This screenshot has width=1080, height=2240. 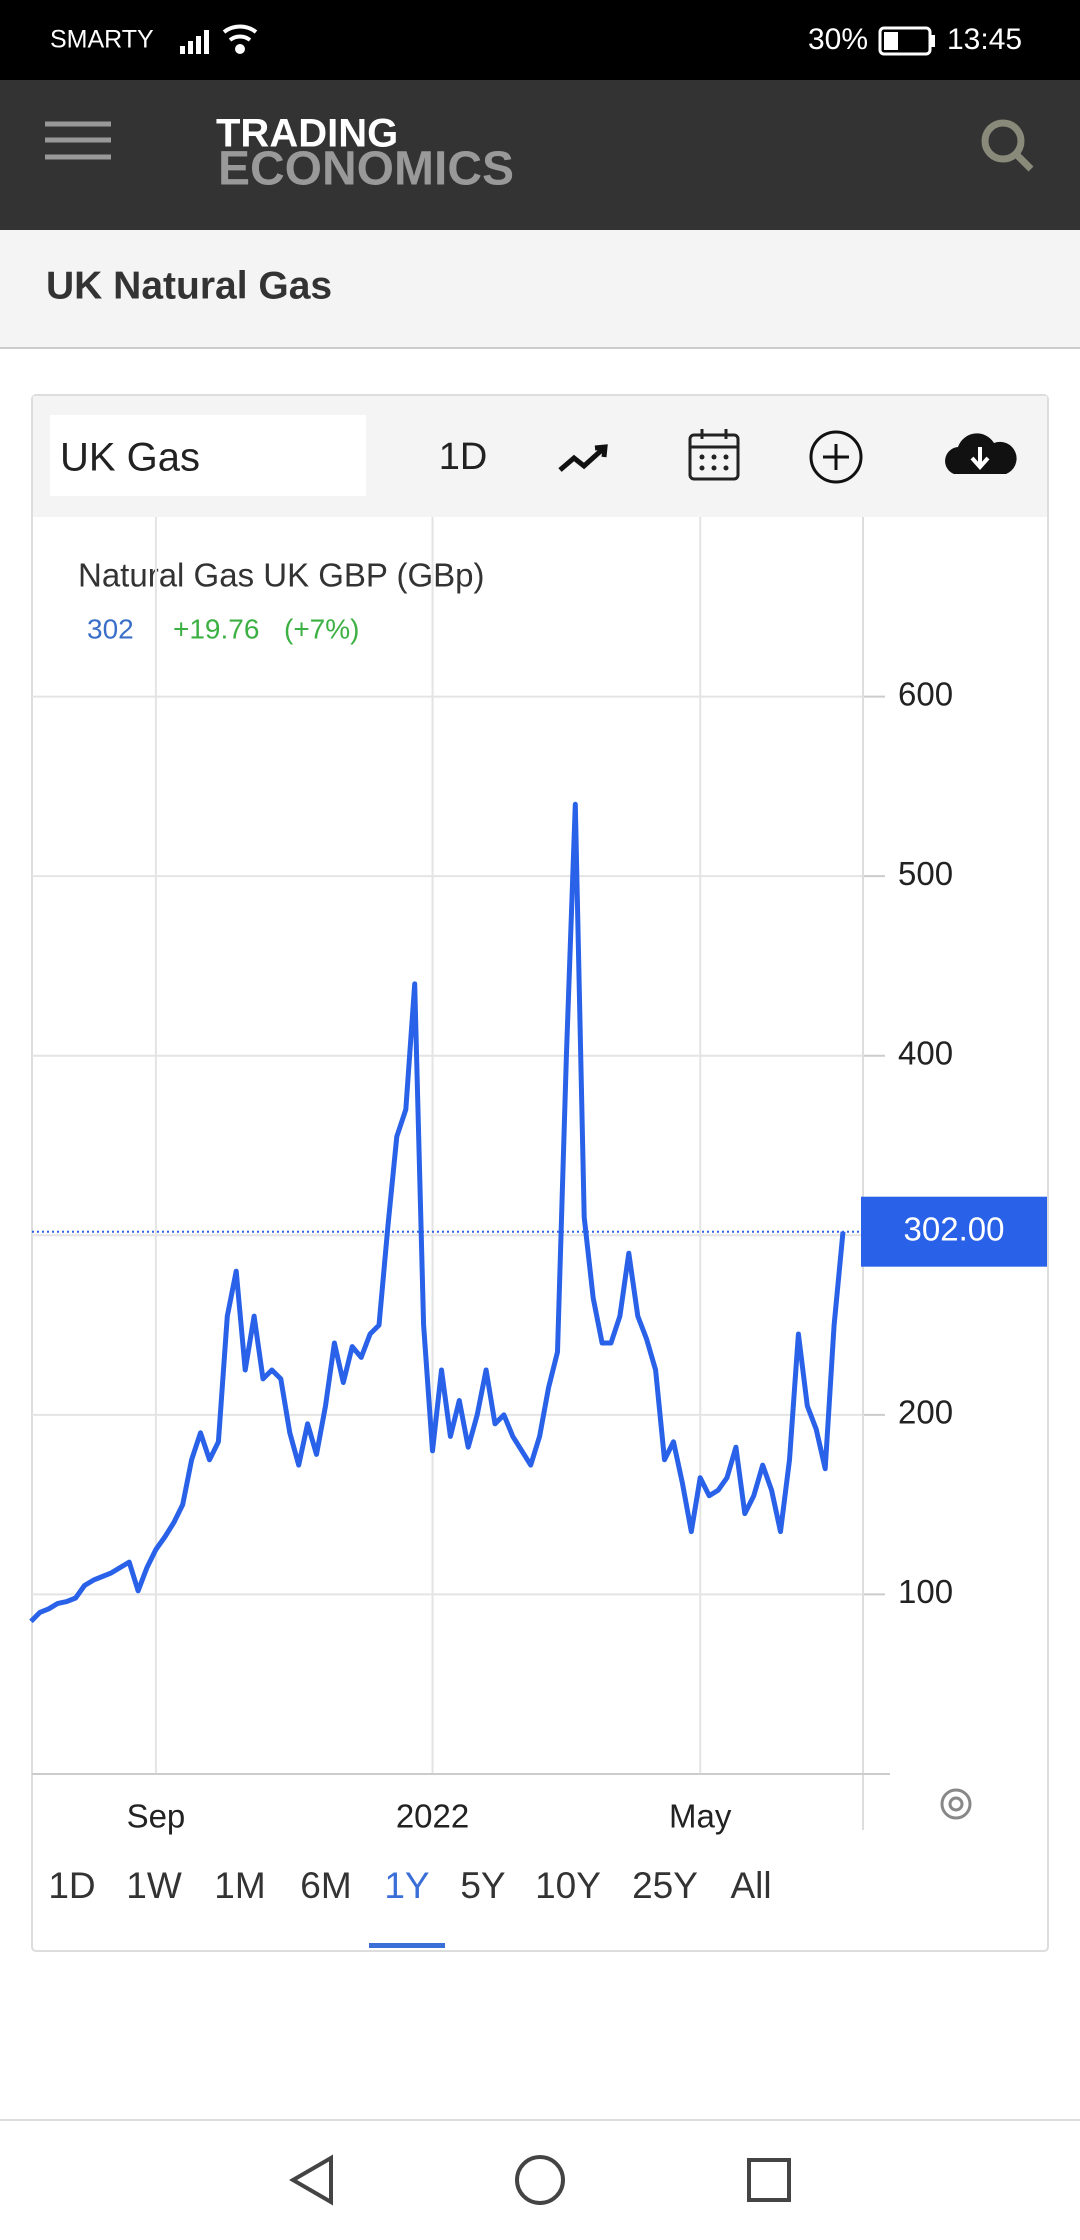 What do you see at coordinates (540, 289) in the screenshot?
I see `title-bar` at bounding box center [540, 289].